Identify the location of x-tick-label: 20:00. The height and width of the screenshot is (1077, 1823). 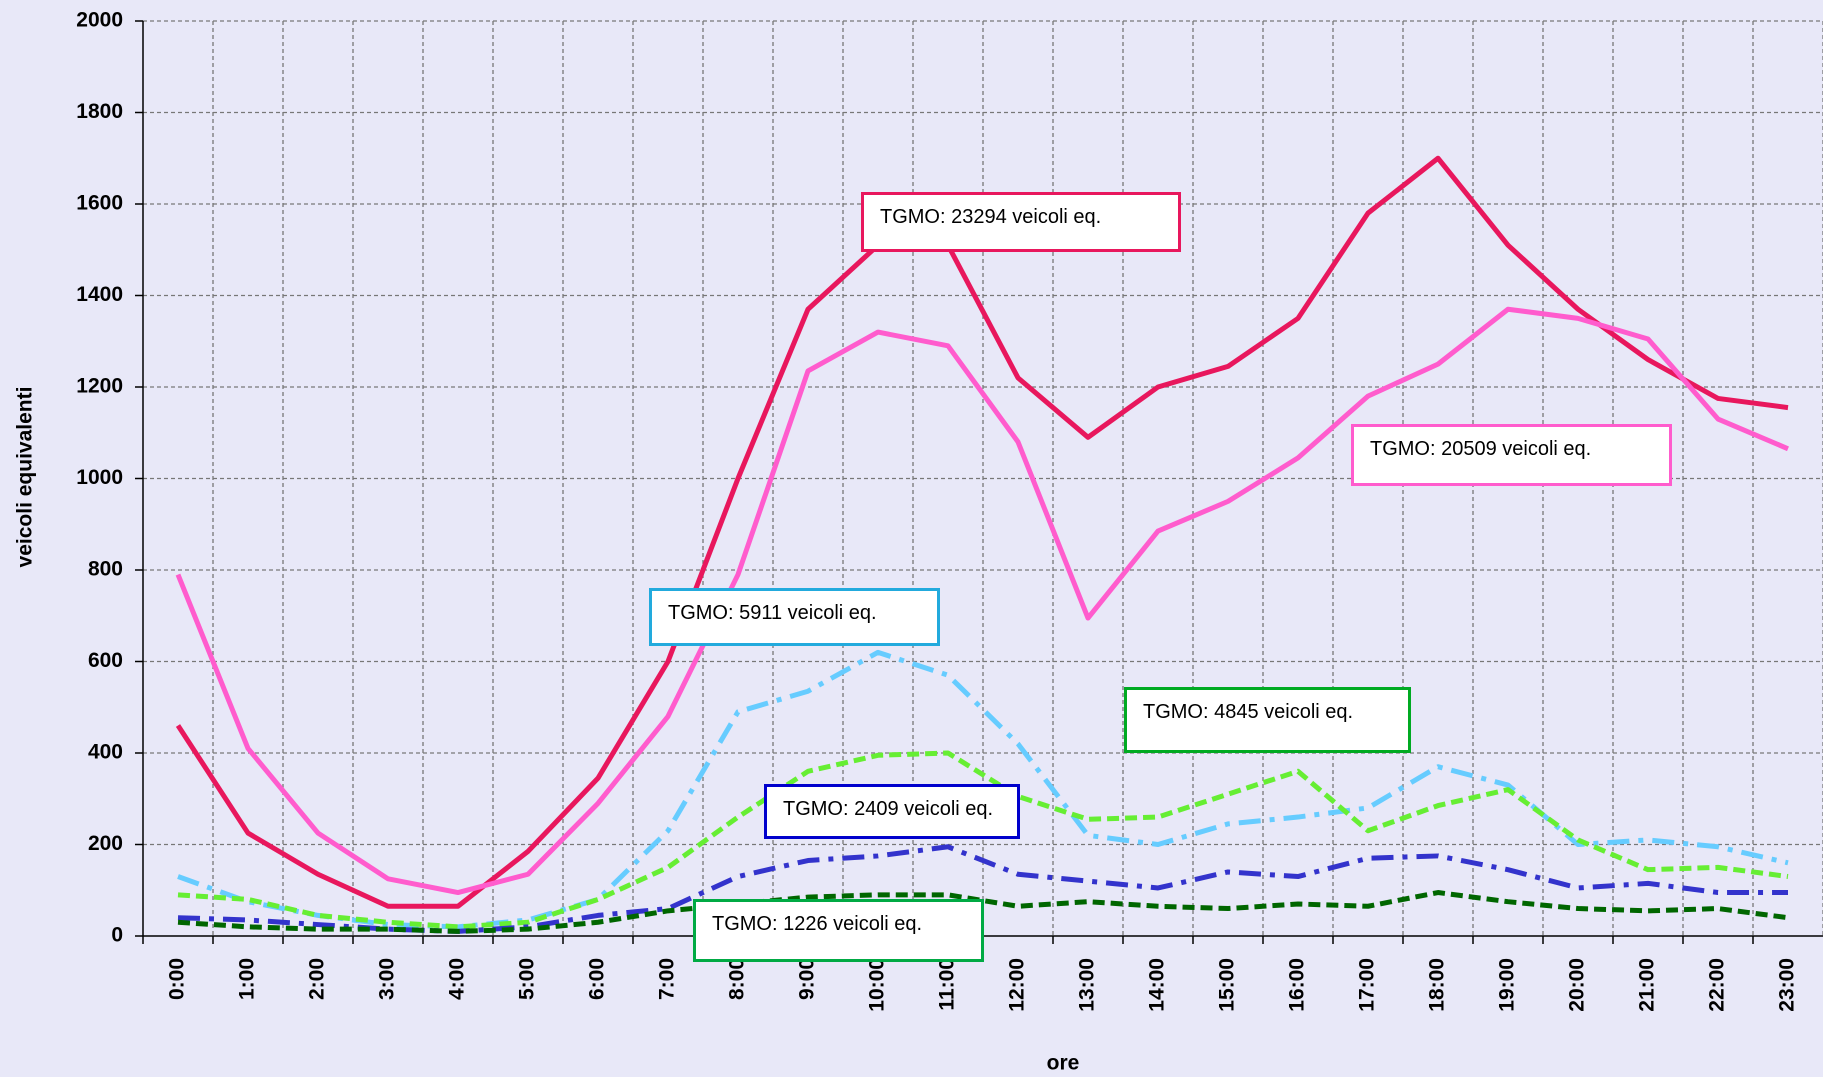
(1577, 985).